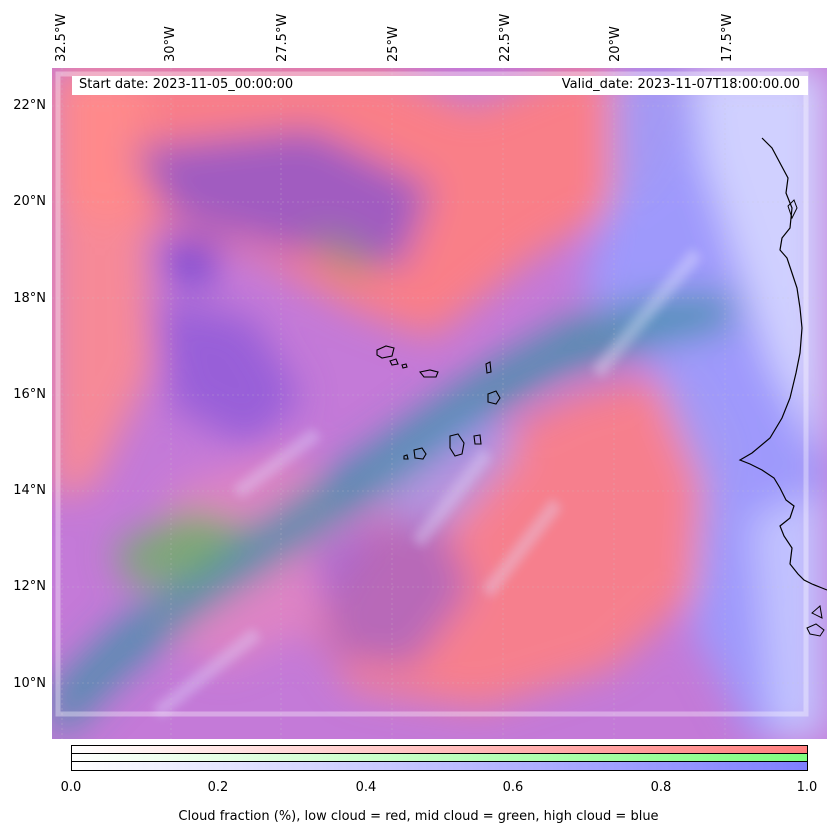 Image resolution: width=837 pixels, height=836 pixels. Describe the element at coordinates (439, 766) in the screenshot. I see `colorbar-high-cloud` at that location.